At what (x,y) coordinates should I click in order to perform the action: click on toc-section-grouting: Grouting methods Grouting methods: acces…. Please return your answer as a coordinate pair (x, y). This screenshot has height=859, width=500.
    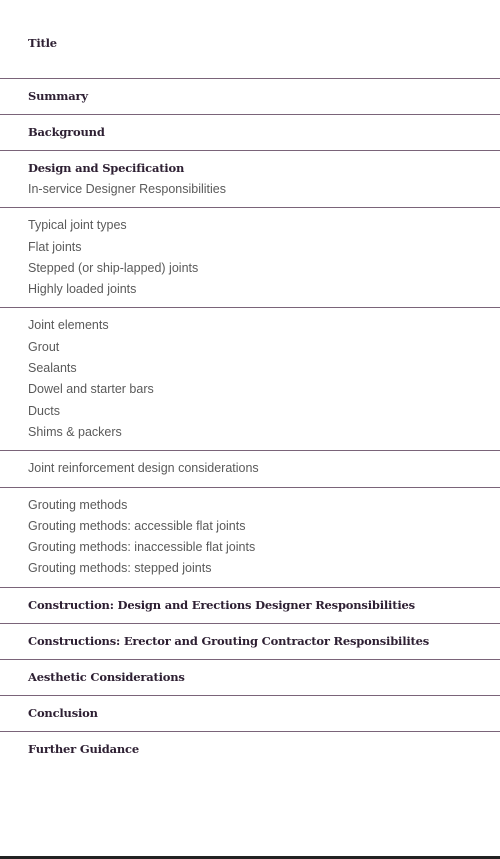
    Looking at the image, I should click on (250, 538).